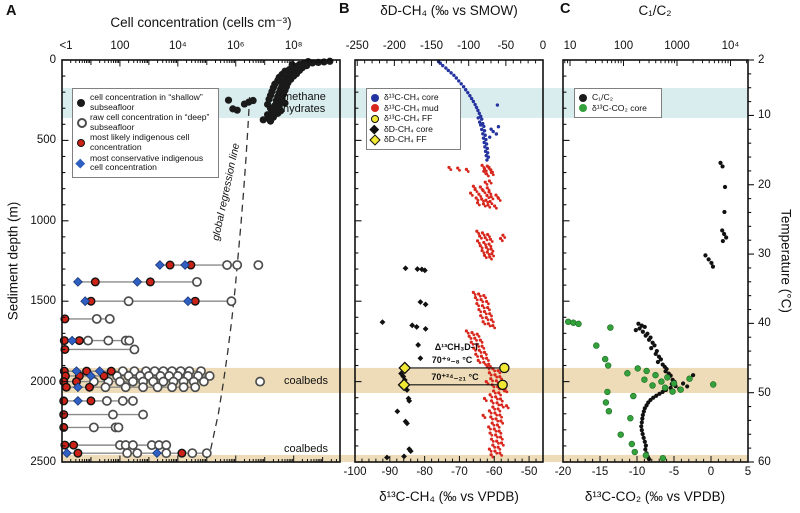 This screenshot has height=513, width=800. Describe the element at coordinates (449, 496) in the screenshot. I see `axis-title-d13C-CH4: δ¹³C-CH₄ (‰ vs VPDB)` at that location.